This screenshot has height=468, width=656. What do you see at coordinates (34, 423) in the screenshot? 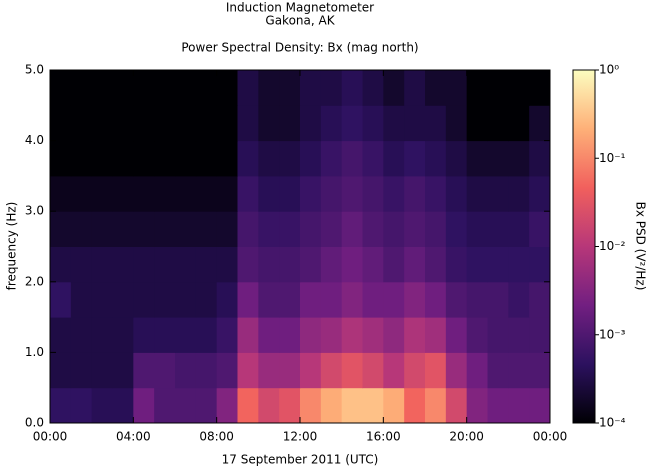
I see `y-tick-label: 0.0` at bounding box center [34, 423].